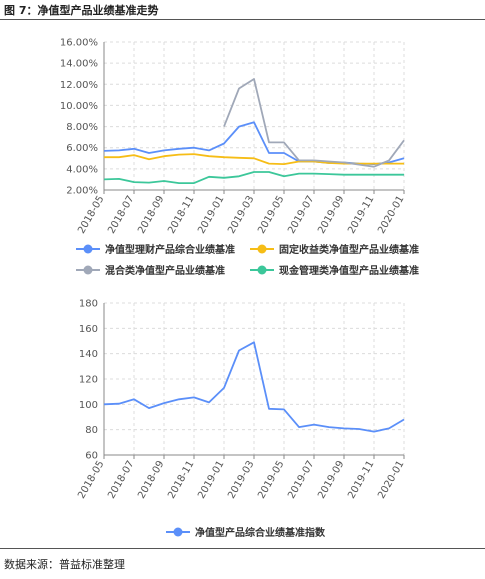 This screenshot has height=579, width=485. I want to click on figure-title: 图 7：净值型产品业绩基准走势, so click(81, 10).